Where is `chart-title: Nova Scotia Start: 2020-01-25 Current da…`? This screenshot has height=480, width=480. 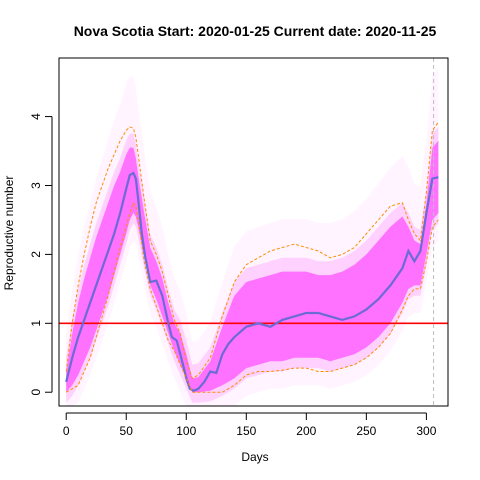 chart-title: Nova Scotia Start: 2020-01-25 Current da… is located at coordinates (255, 31).